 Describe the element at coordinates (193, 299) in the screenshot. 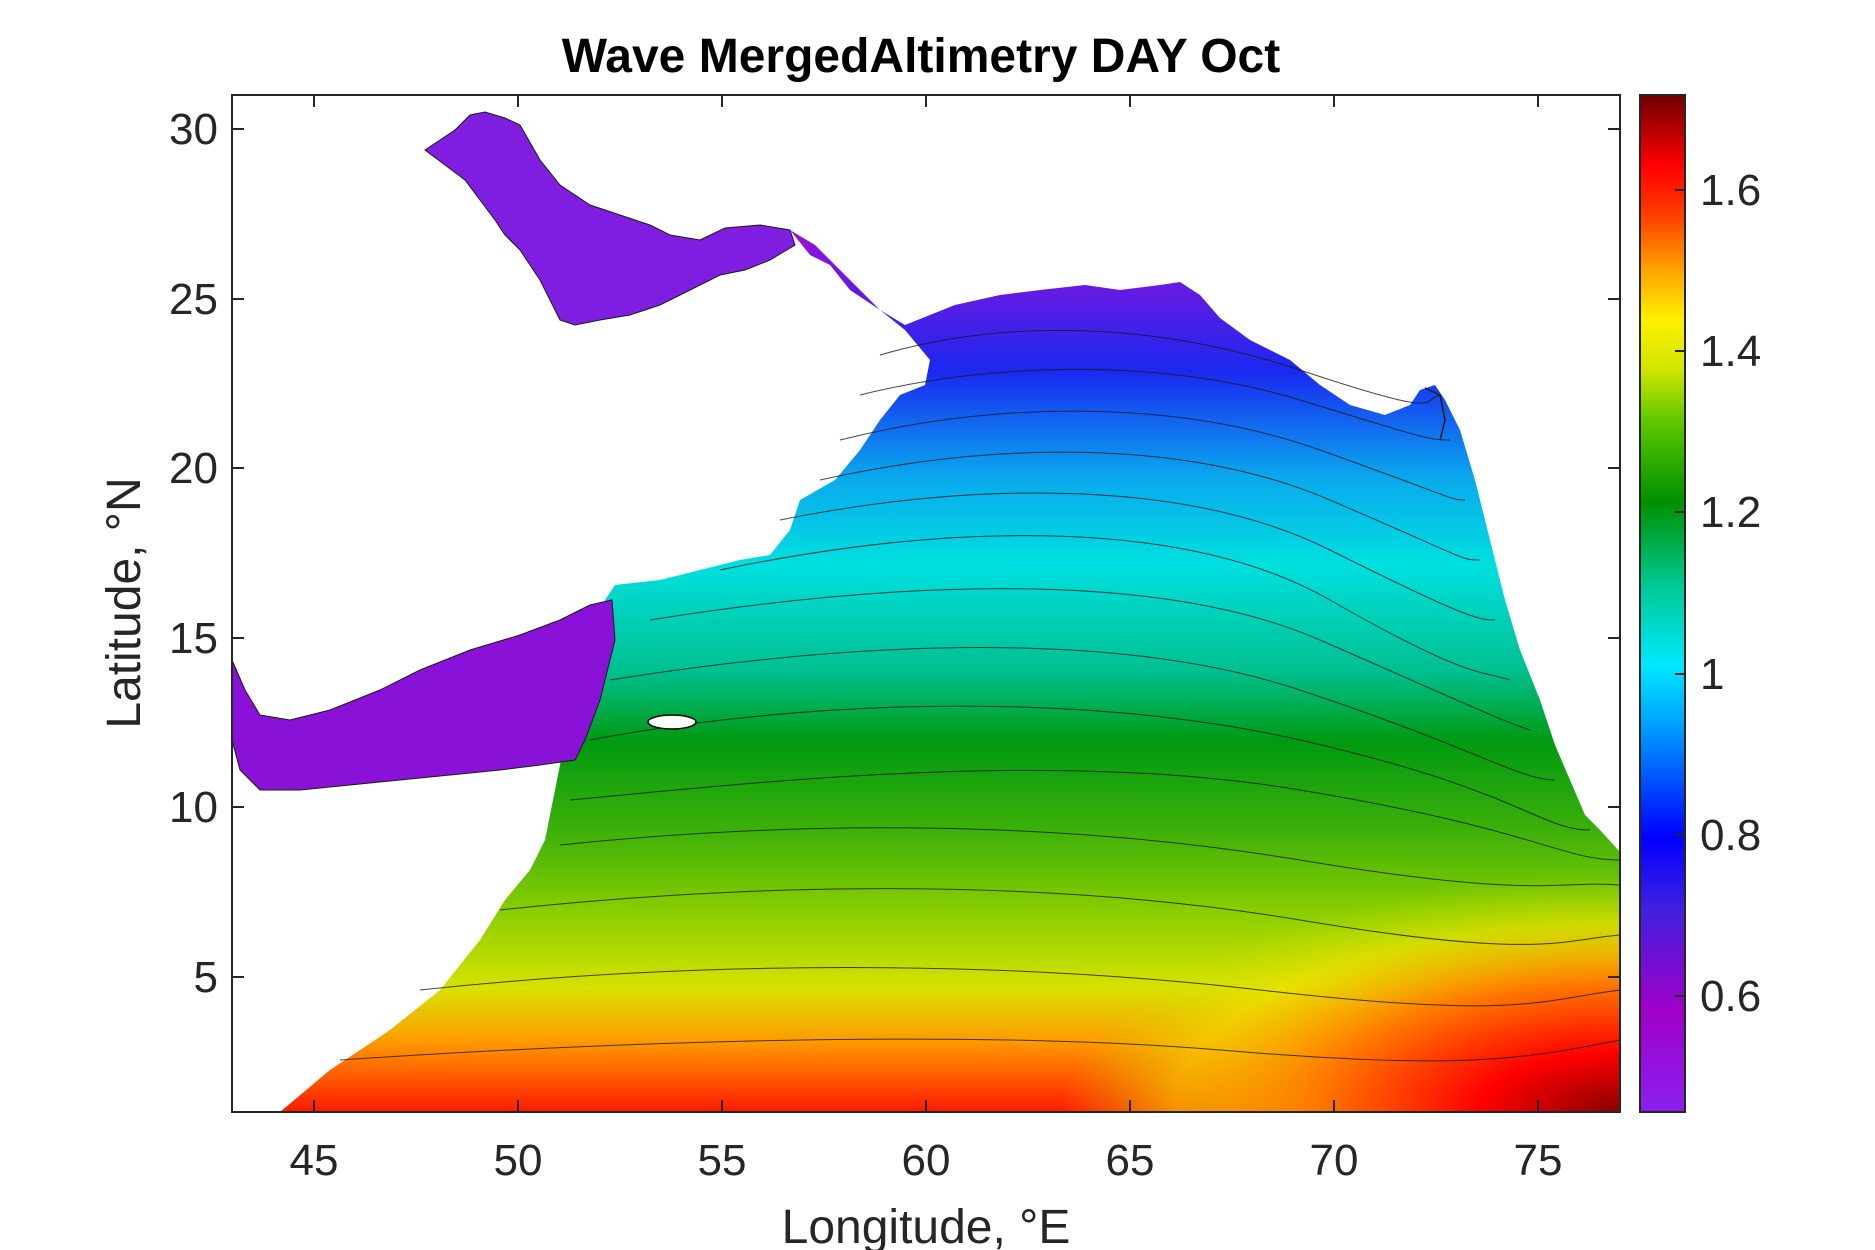

I see `y-tick-label: 25` at that location.